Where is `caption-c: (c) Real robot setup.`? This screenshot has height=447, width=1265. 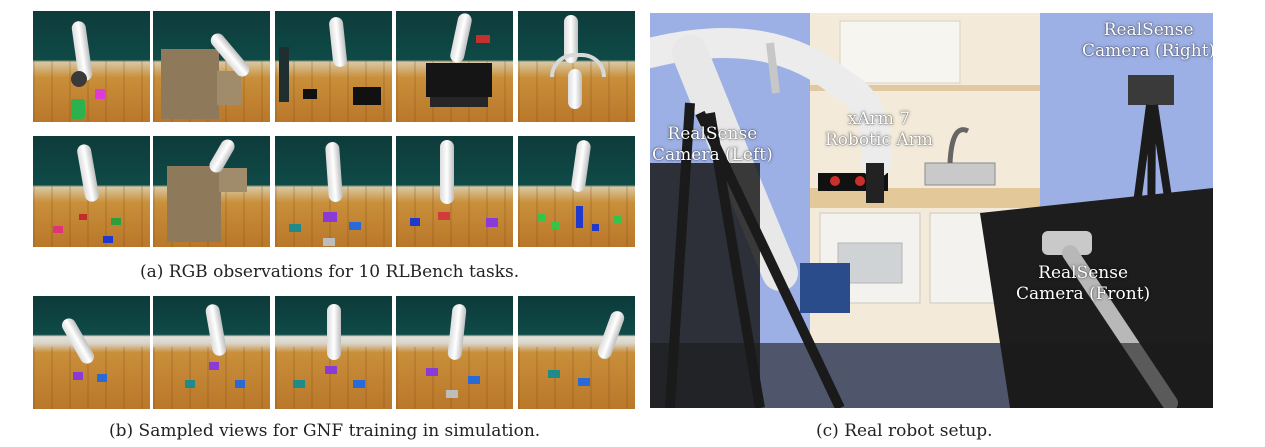 caption-c: (c) Real robot setup. is located at coordinates (904, 431).